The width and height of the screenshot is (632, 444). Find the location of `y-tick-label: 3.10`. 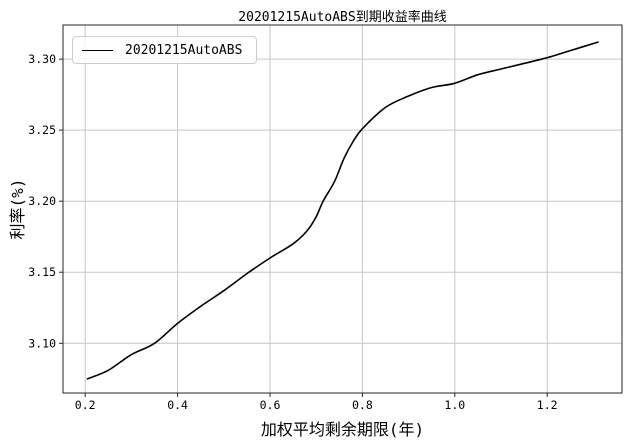

y-tick-label: 3.10 is located at coordinates (42, 343).